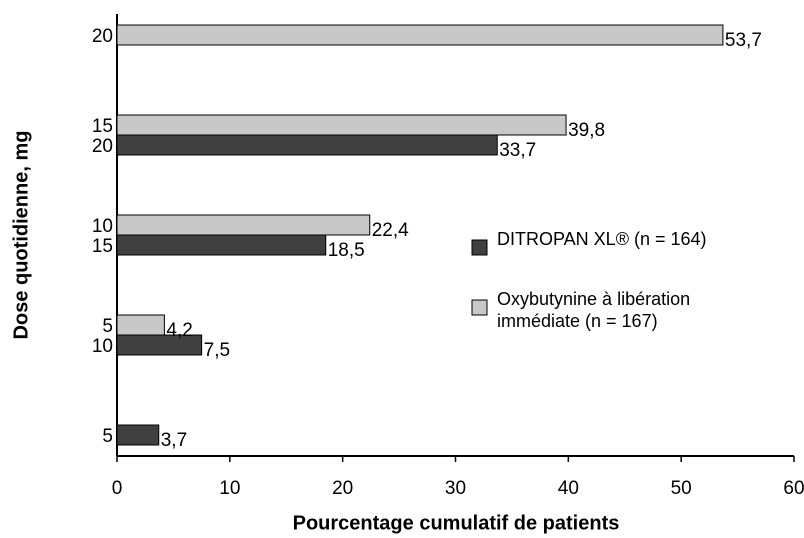  What do you see at coordinates (179, 330) in the screenshot?
I see `value-label: 4,2` at bounding box center [179, 330].